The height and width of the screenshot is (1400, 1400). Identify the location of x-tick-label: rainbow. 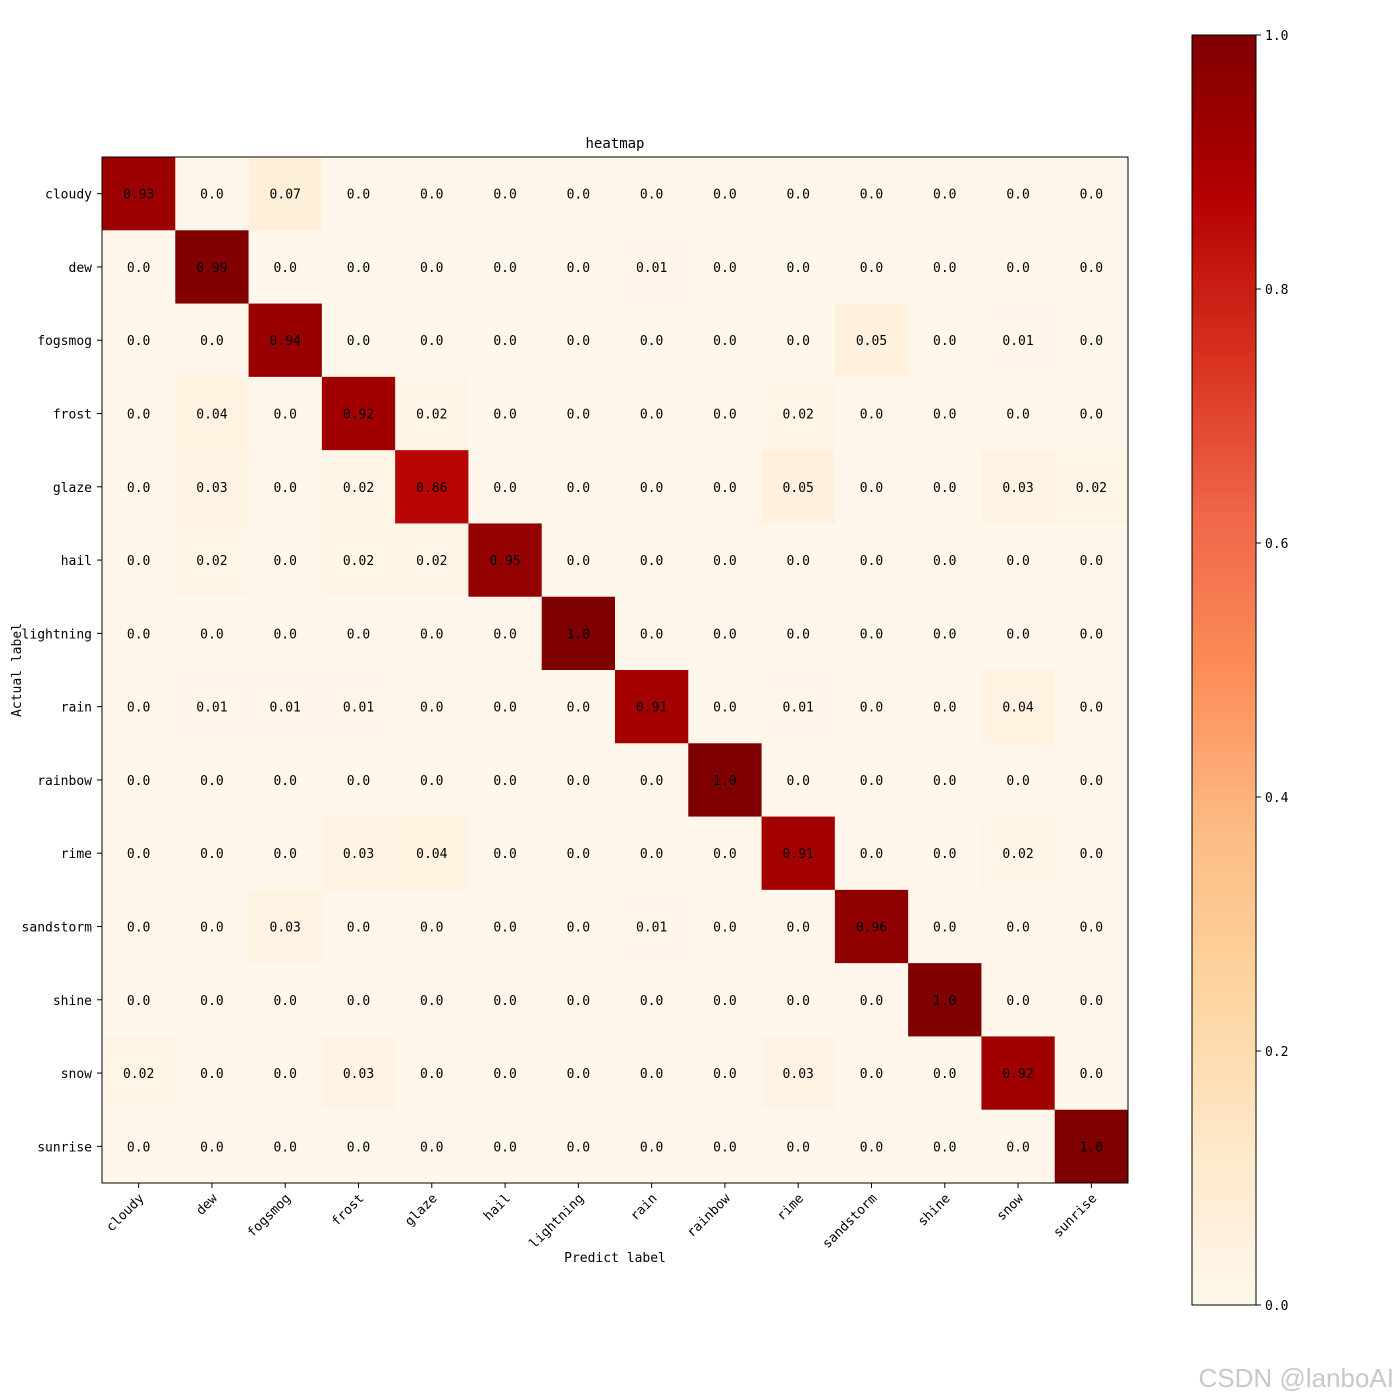
(708, 1215).